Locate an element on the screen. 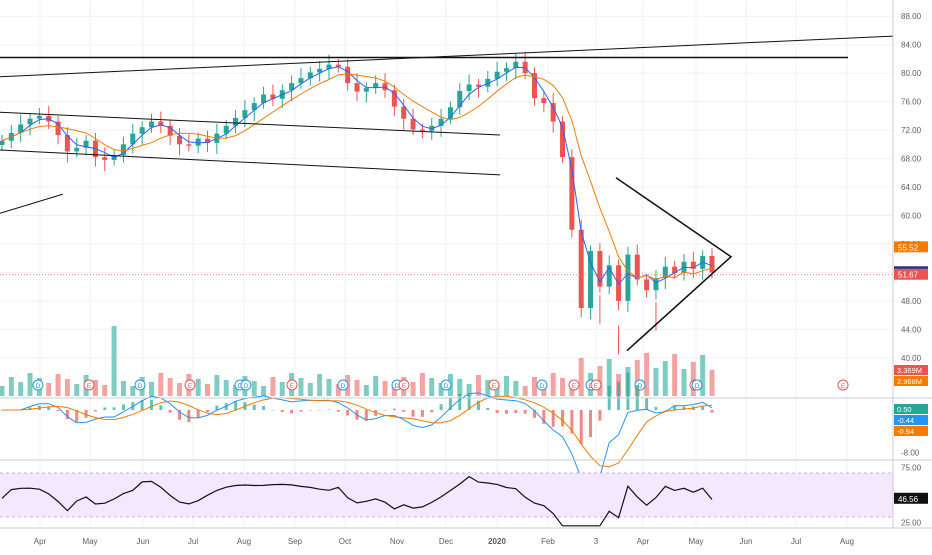 The height and width of the screenshot is (555, 932). x-tick-label: Jul is located at coordinates (796, 541).